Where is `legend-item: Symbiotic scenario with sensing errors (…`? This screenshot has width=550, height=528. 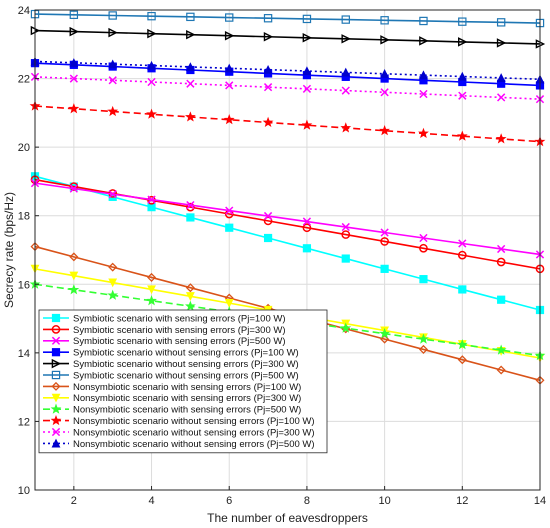 legend-item: Symbiotic scenario with sensing errors (… is located at coordinates (164, 341).